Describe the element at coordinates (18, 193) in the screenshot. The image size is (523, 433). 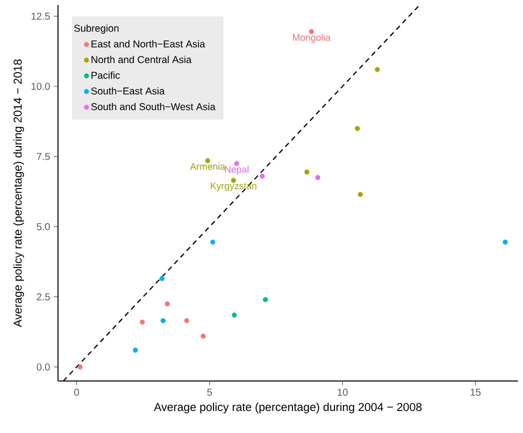
I see `y-axis-title: Average policy rate (percentage) during 2014 − 2018` at that location.